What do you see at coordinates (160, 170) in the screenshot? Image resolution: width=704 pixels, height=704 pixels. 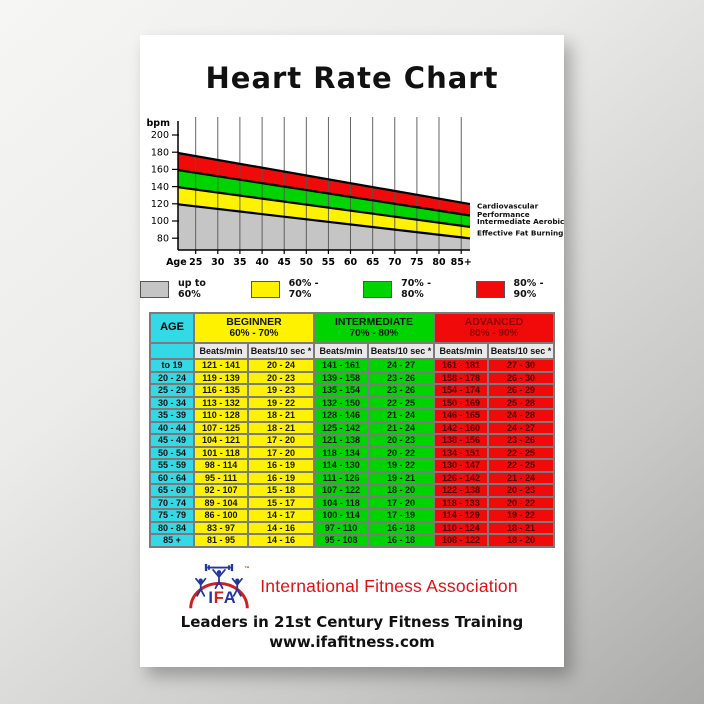 I see `y-tick-label: 160` at bounding box center [160, 170].